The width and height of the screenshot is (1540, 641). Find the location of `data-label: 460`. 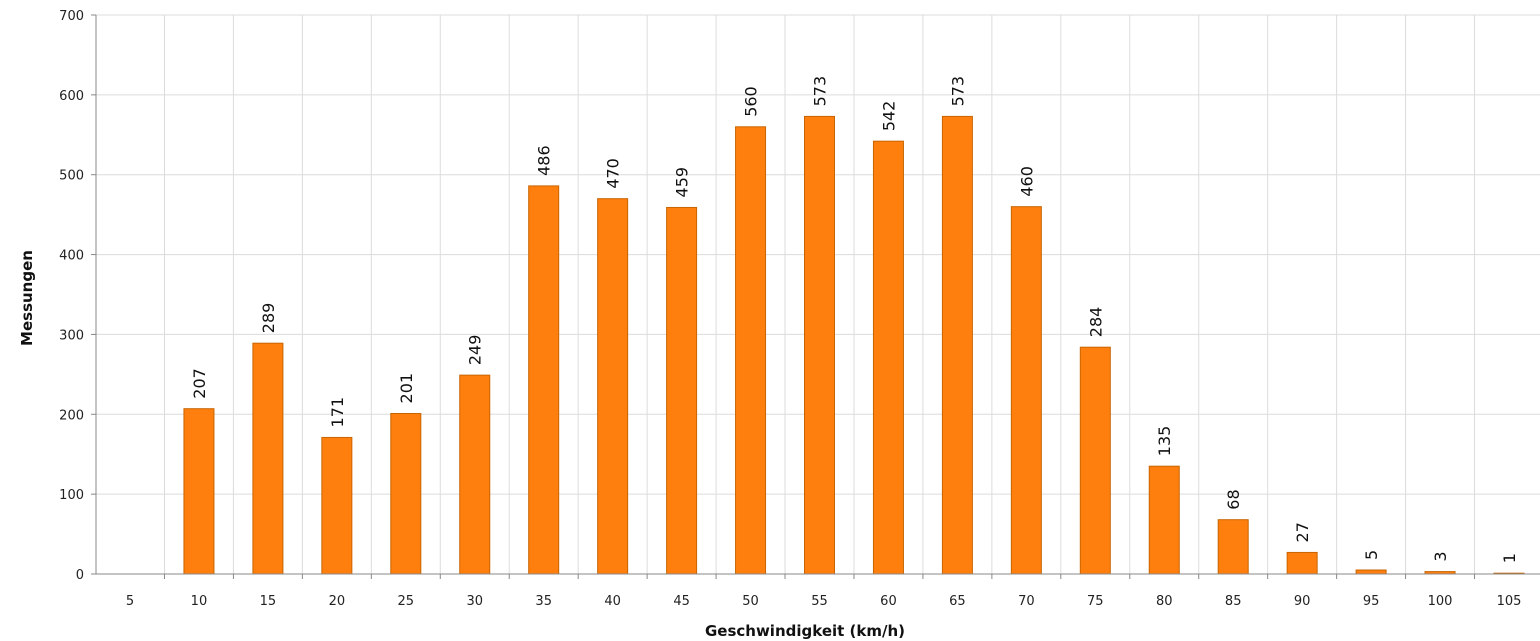

data-label: 460 is located at coordinates (1026, 181).